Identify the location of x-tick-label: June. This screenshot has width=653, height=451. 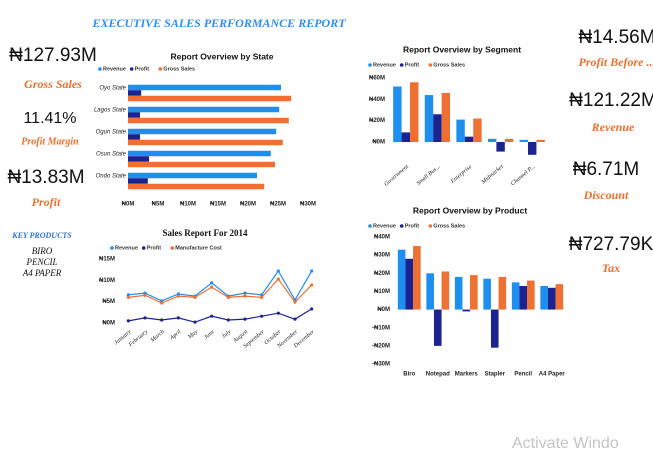
(209, 335).